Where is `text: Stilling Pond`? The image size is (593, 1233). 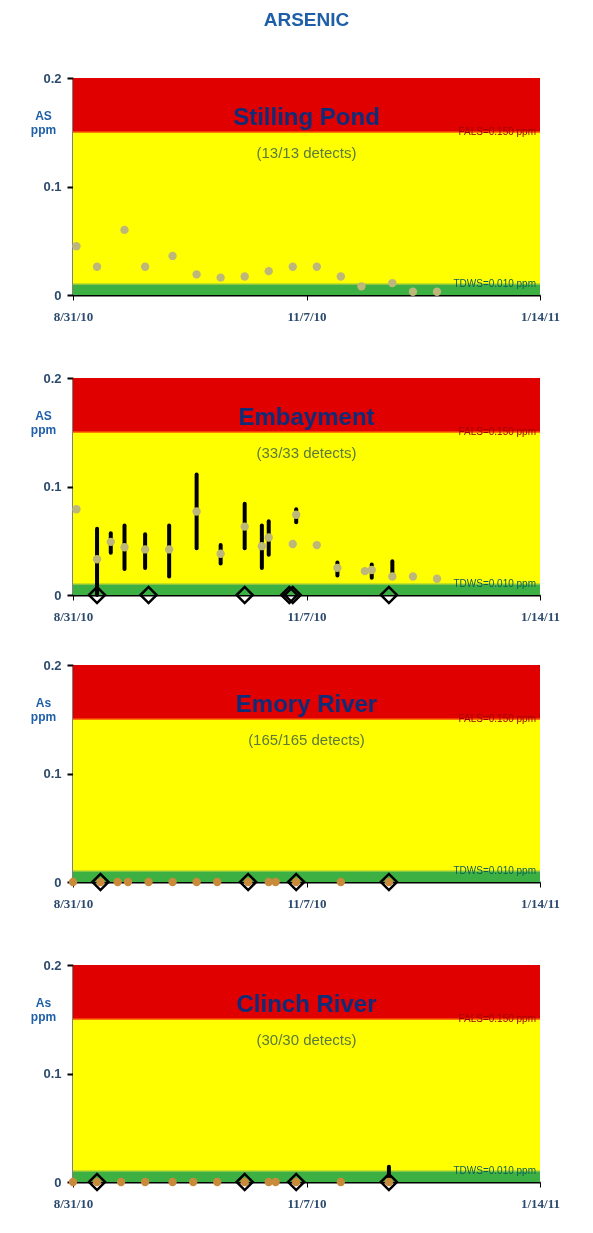 text: Stilling Pond is located at coordinates (306, 116).